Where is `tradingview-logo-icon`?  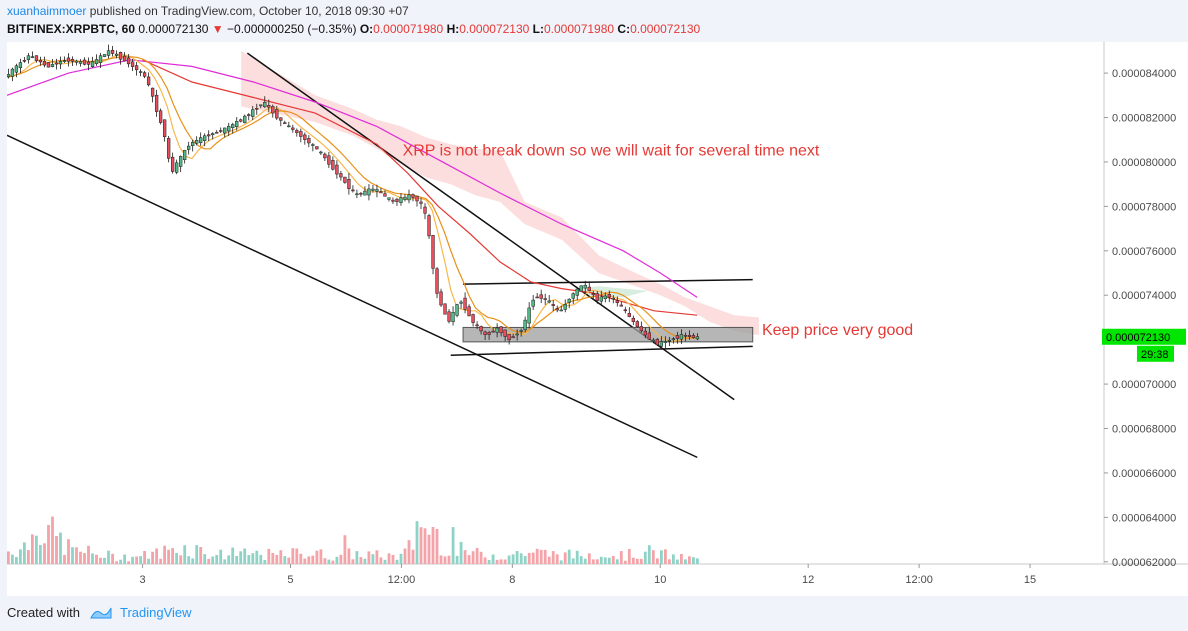
tradingview-logo-icon is located at coordinates (101, 613).